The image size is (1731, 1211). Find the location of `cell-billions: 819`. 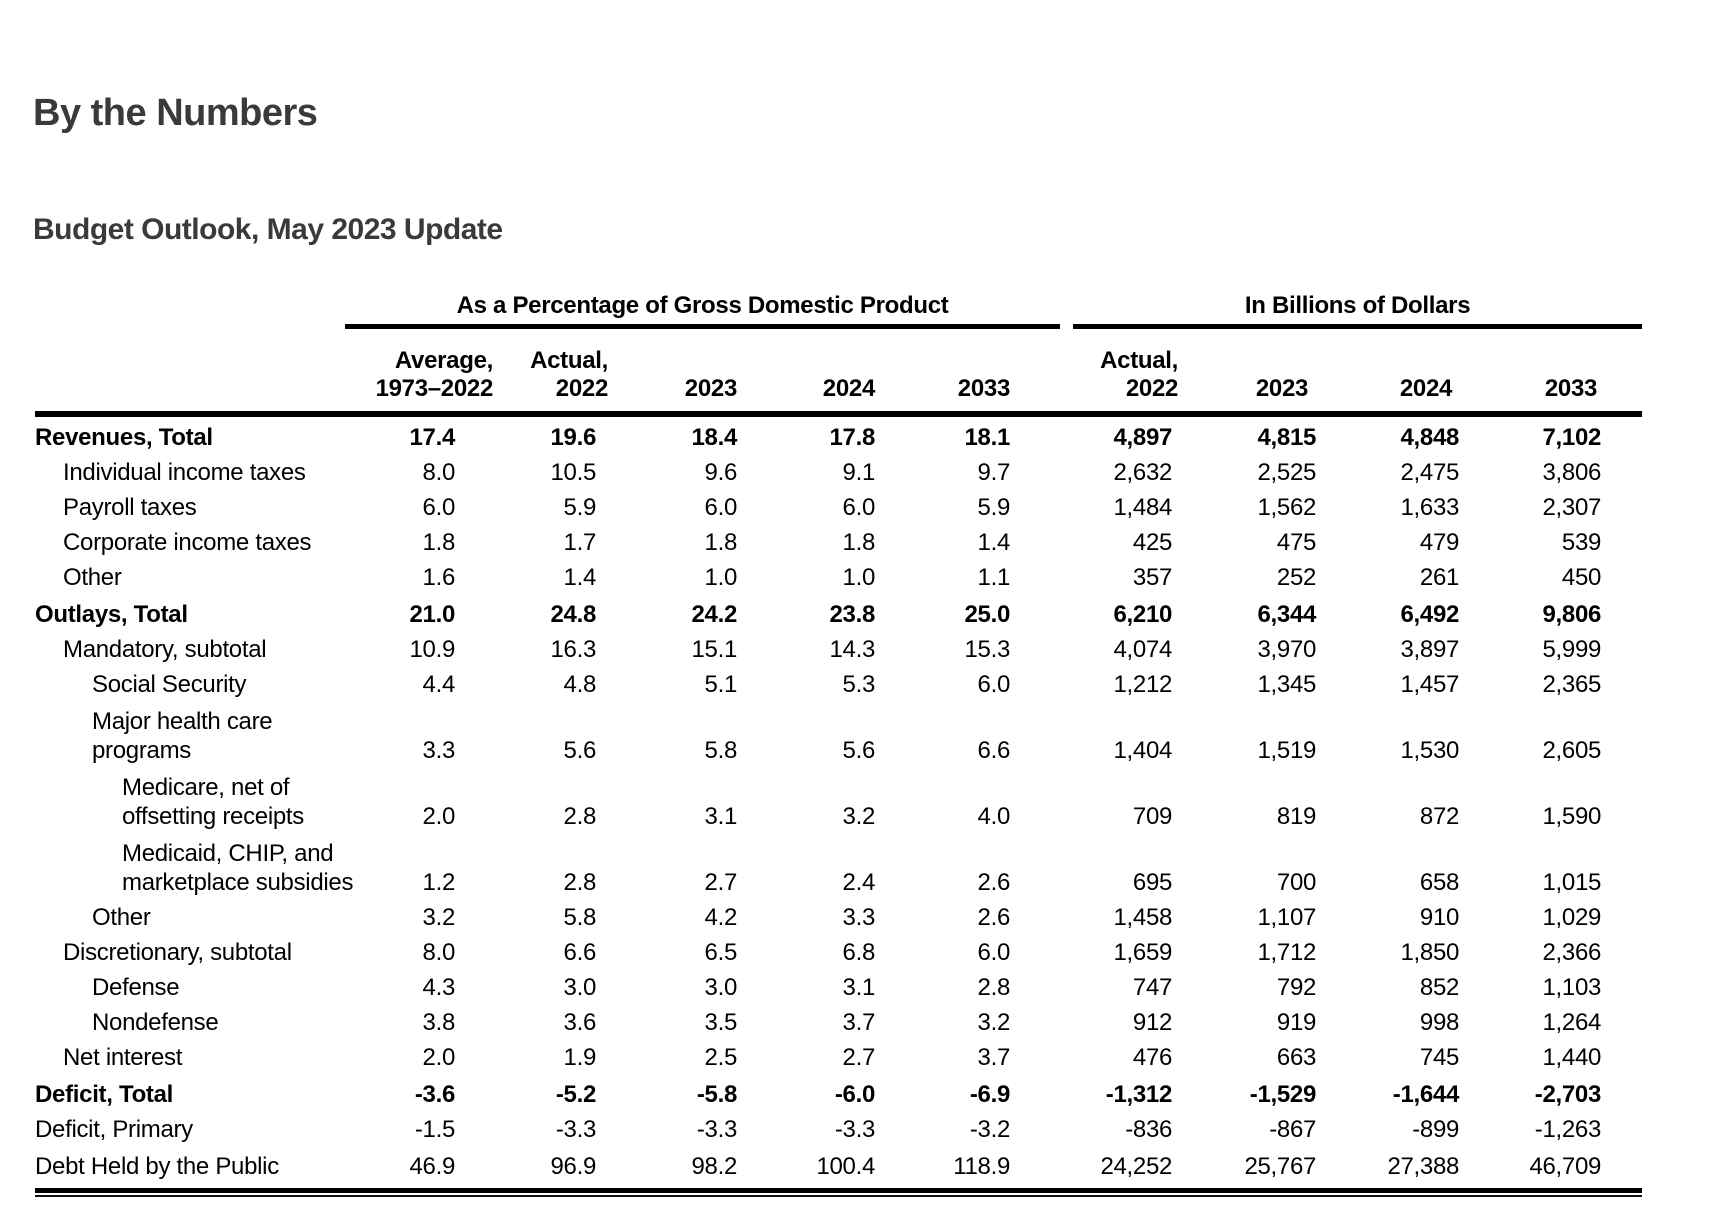

cell-billions: 819 is located at coordinates (1296, 816).